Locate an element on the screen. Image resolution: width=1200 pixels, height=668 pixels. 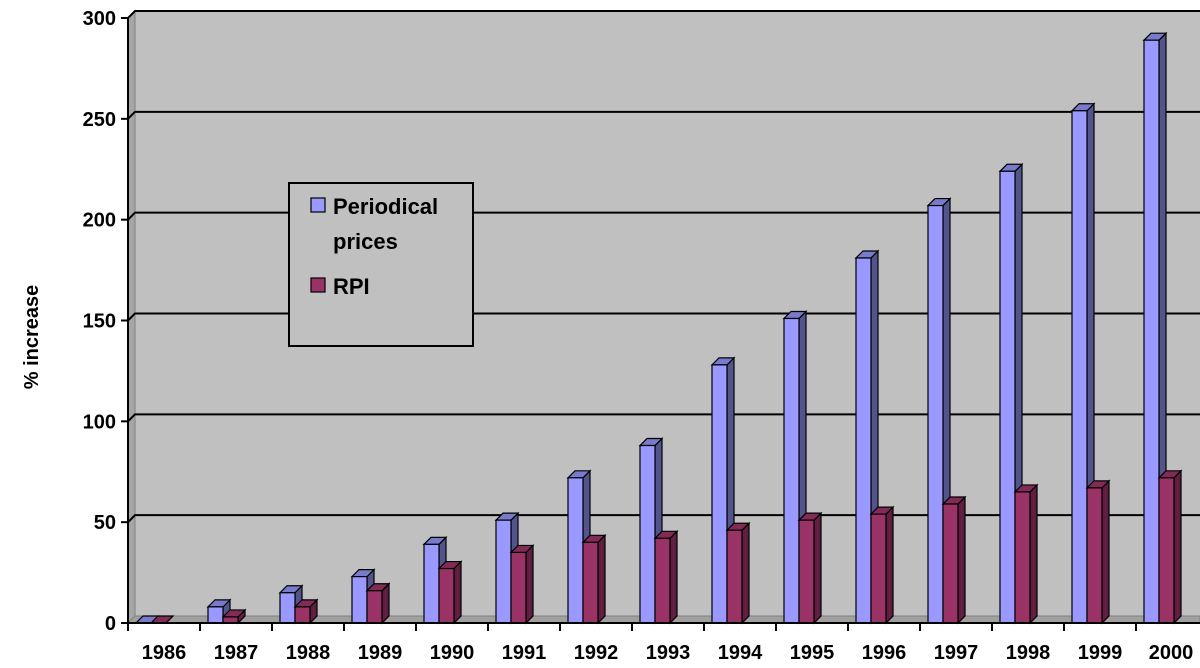
y-tick-label: 200 is located at coordinates (99, 221).